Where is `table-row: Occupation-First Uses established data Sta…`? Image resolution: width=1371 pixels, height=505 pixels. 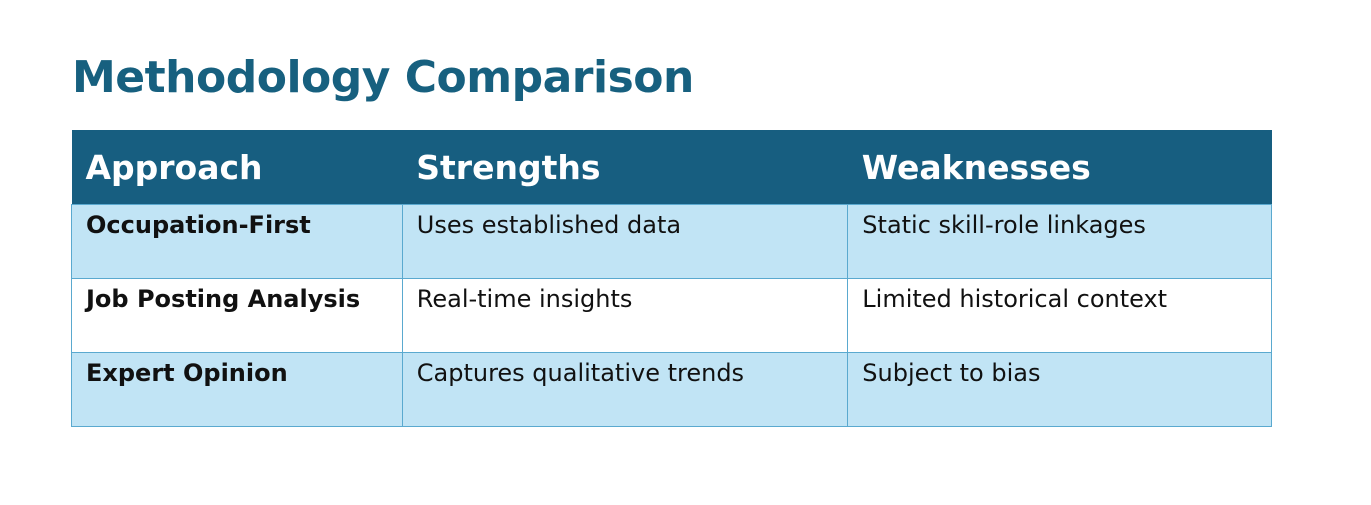
table-row: Occupation-First Uses established data Sta… is located at coordinates (671, 241).